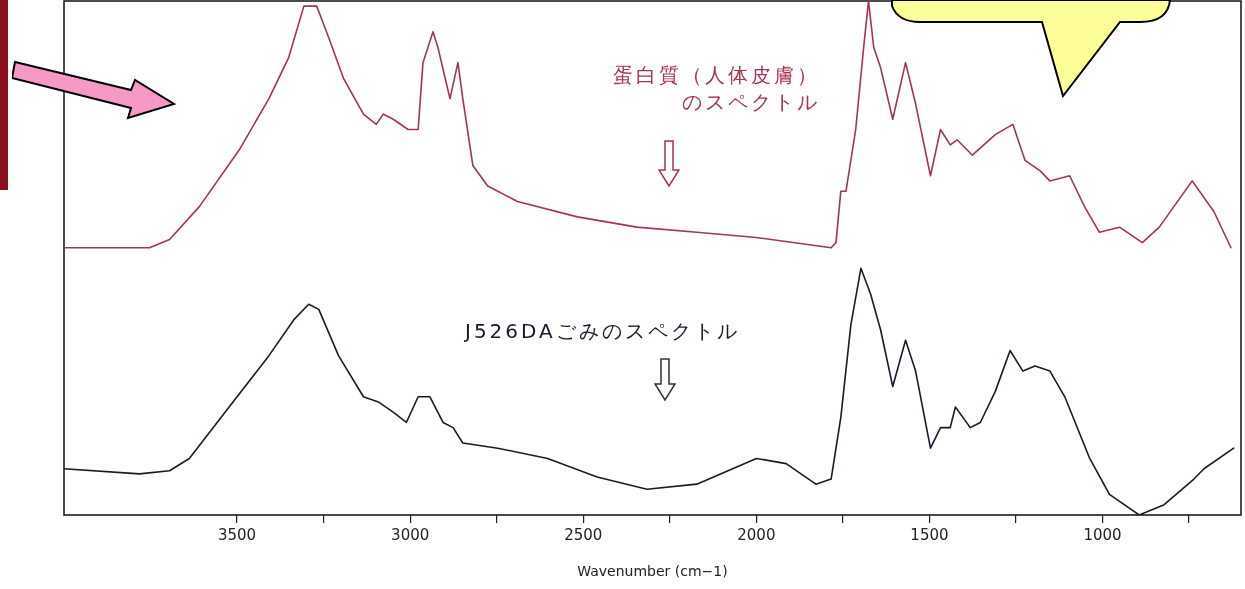 The width and height of the screenshot is (1245, 589). What do you see at coordinates (410, 534) in the screenshot?
I see `x-tick-label: 3000` at bounding box center [410, 534].